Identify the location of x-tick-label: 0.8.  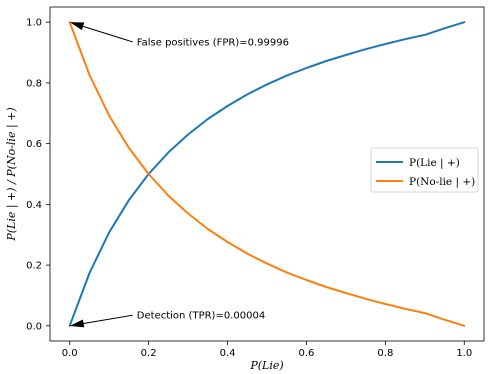
(385, 353).